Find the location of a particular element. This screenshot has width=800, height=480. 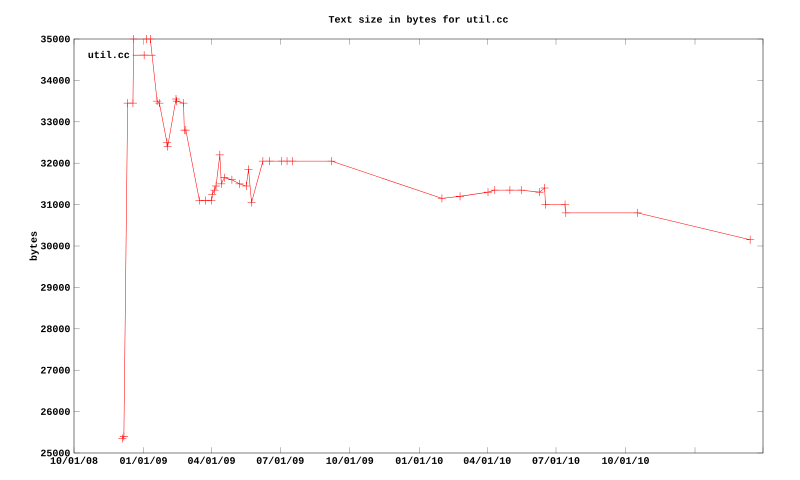

y-tick-label: 28000 is located at coordinates (55, 328).